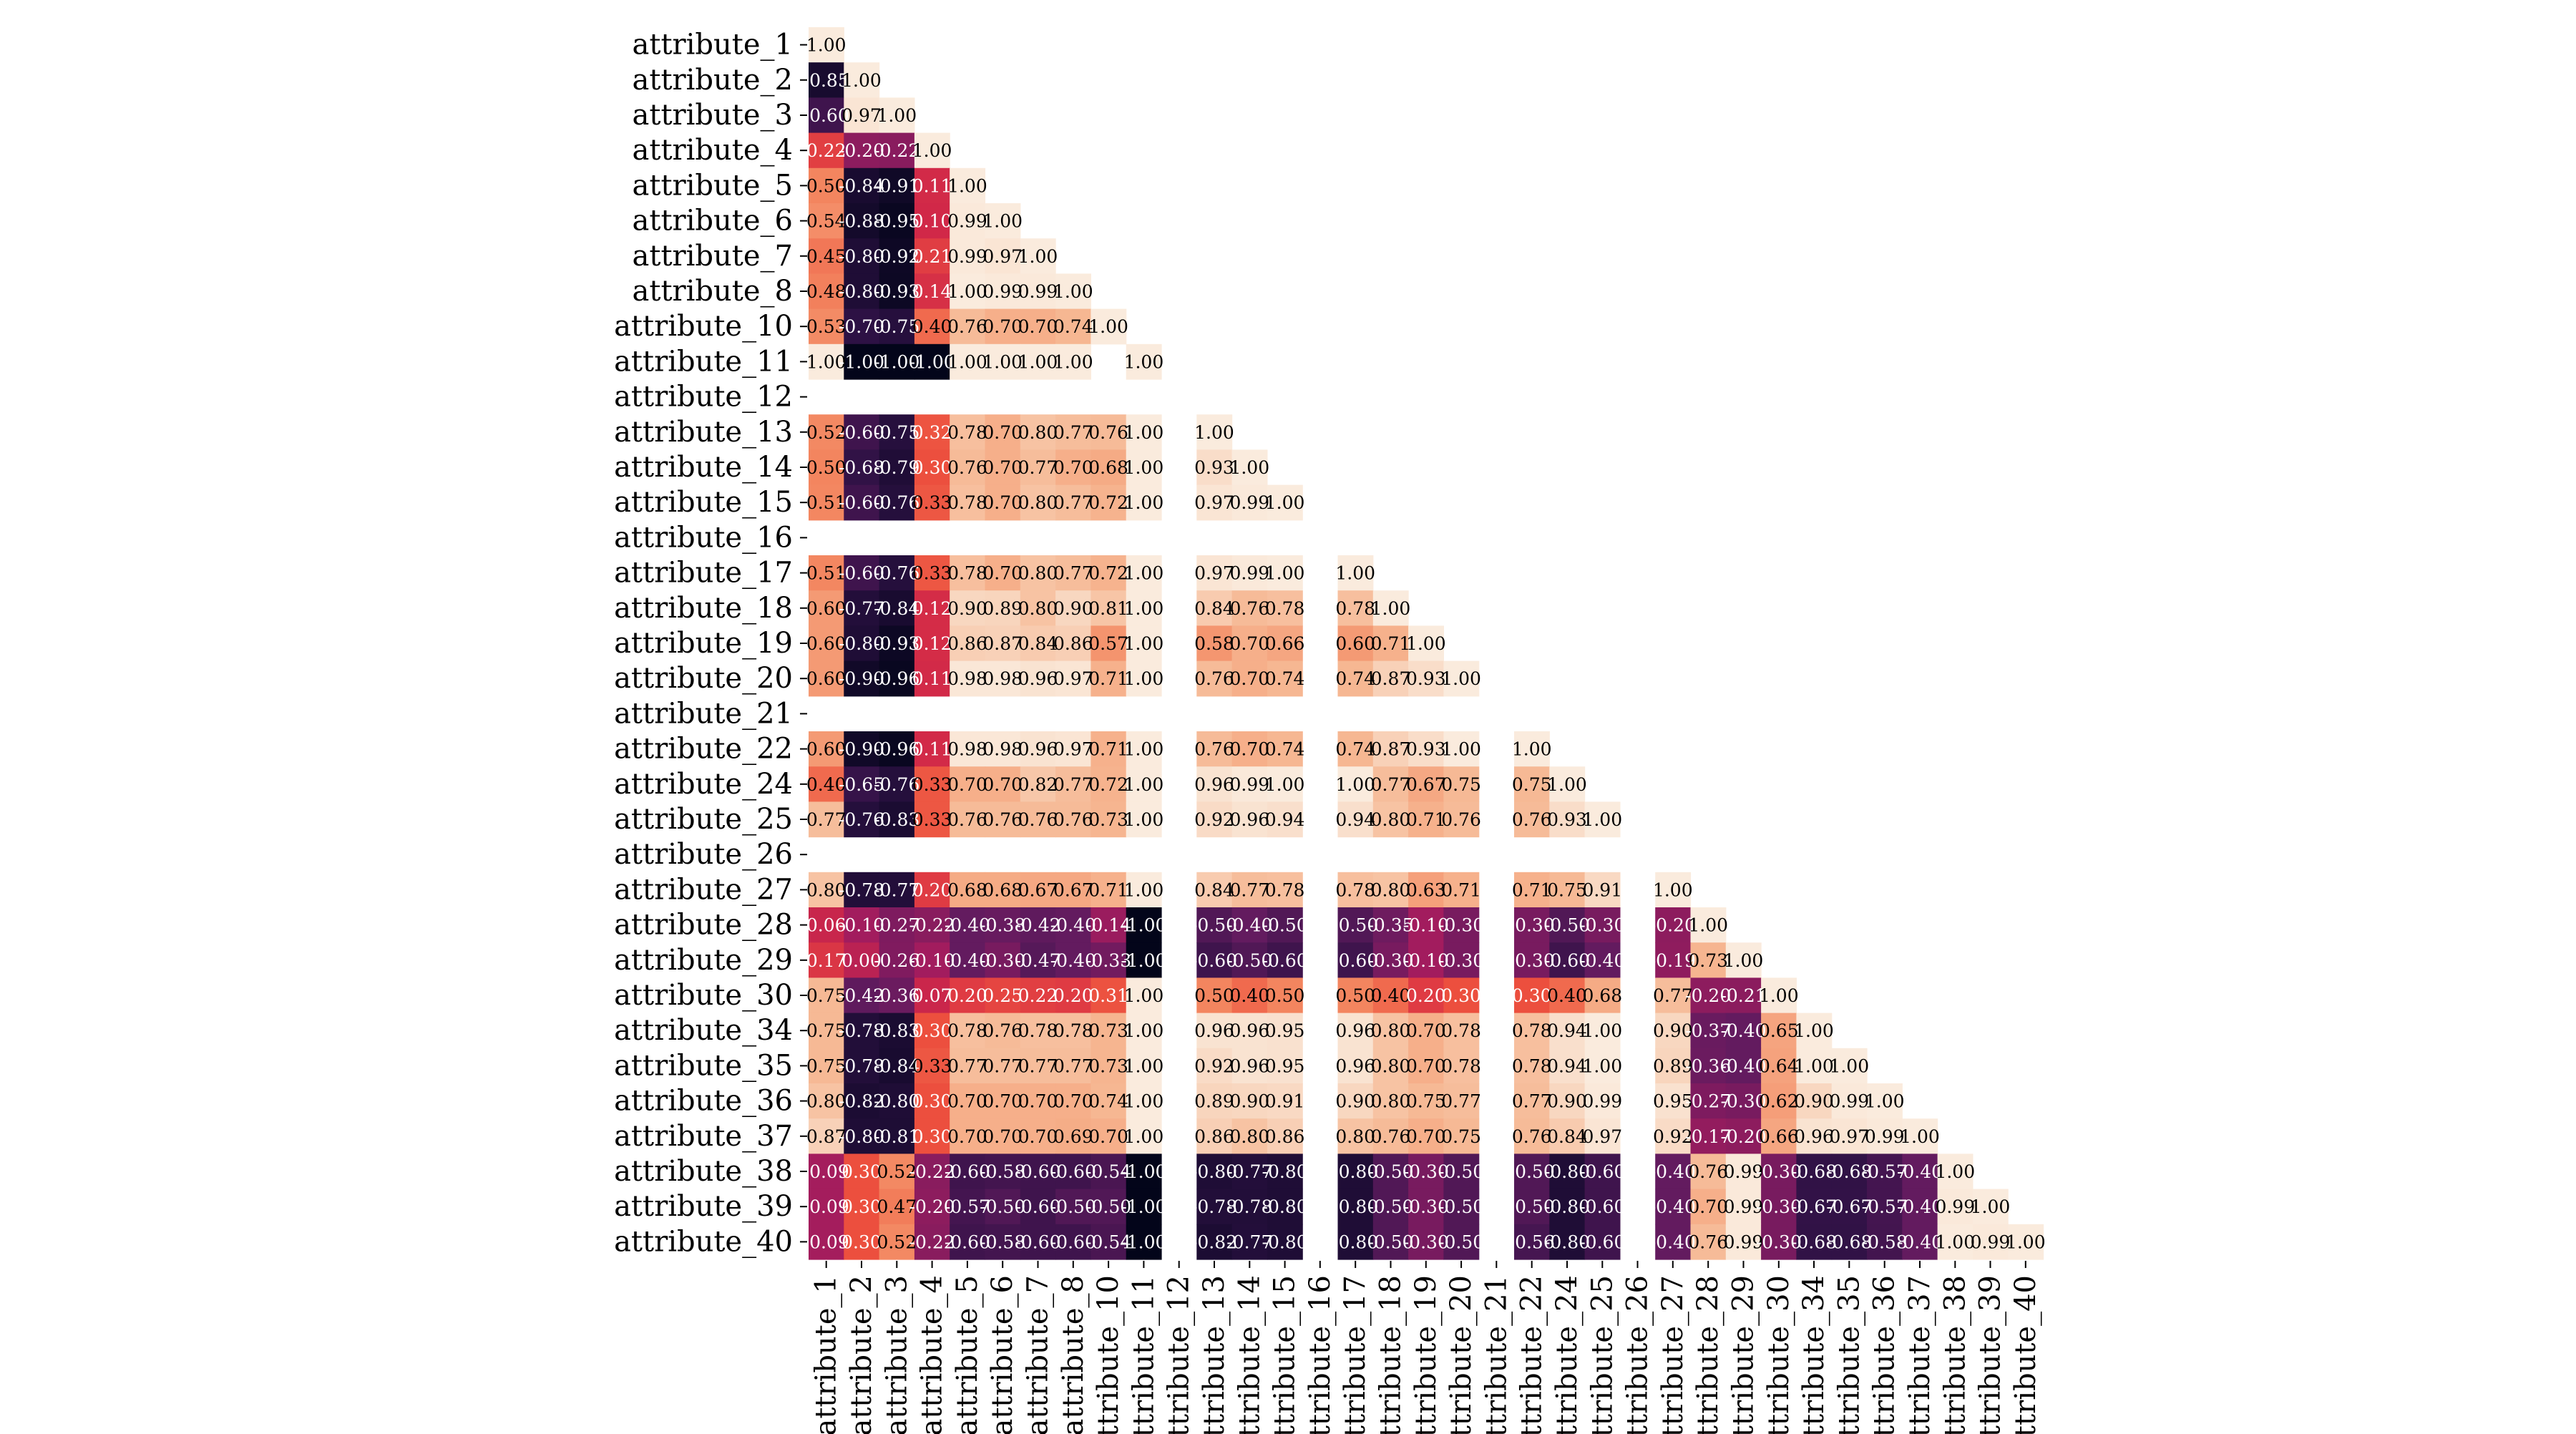 The width and height of the screenshot is (2576, 1434). What do you see at coordinates (703, 960) in the screenshot?
I see `y-tick-label: attribute_29` at bounding box center [703, 960].